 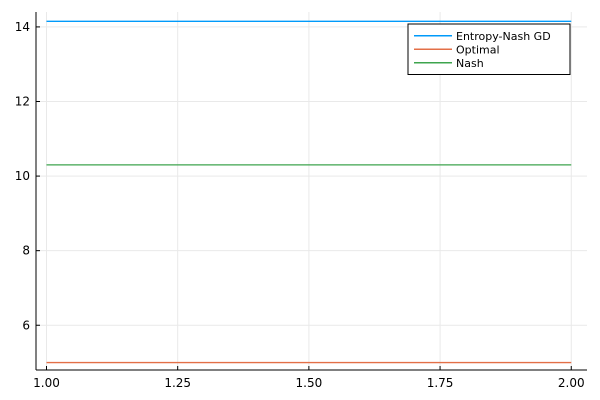 I want to click on x-axis-ticks: 1.00 1.25 1.50 1.75 2.00, so click(x=309, y=378).